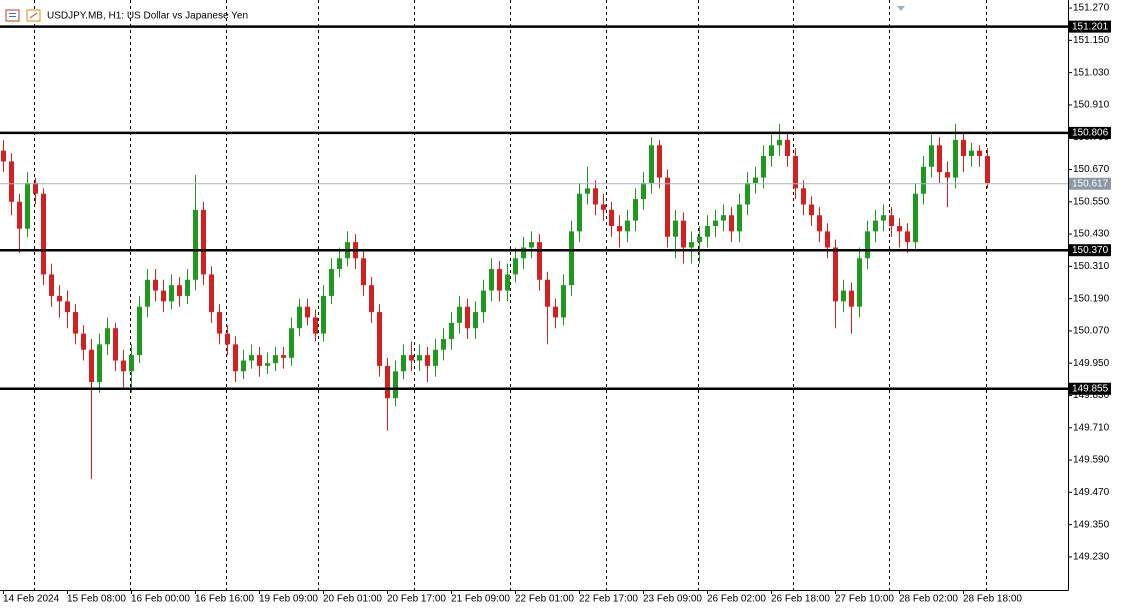  Describe the element at coordinates (800, 599) in the screenshot. I see `x-tick-label: 26 Feb 18:00` at that location.